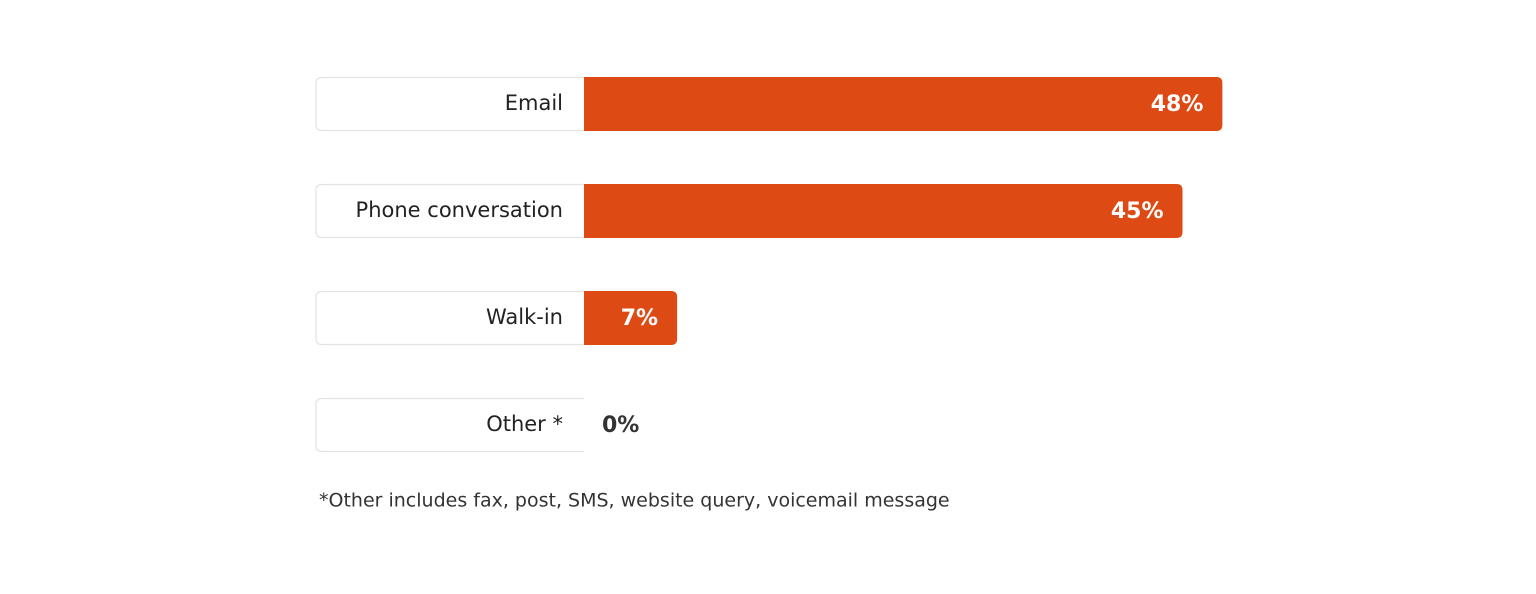  What do you see at coordinates (639, 318) in the screenshot?
I see `value-label: 7%` at bounding box center [639, 318].